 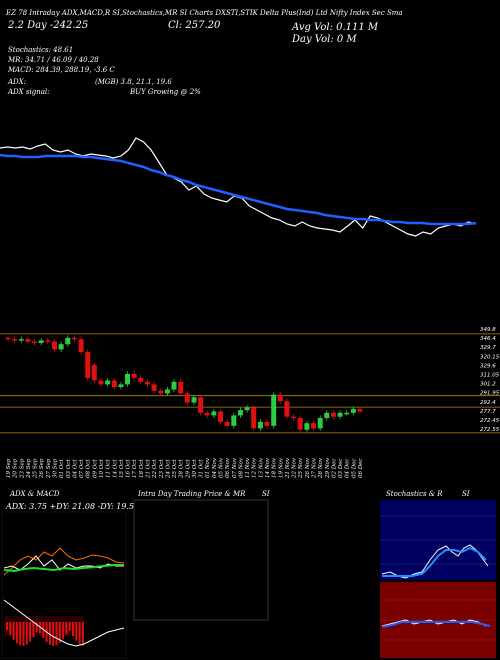 What do you see at coordinates (62, 468) in the screenshot?
I see `x-tick-label: 01 Oct` at bounding box center [62, 468].